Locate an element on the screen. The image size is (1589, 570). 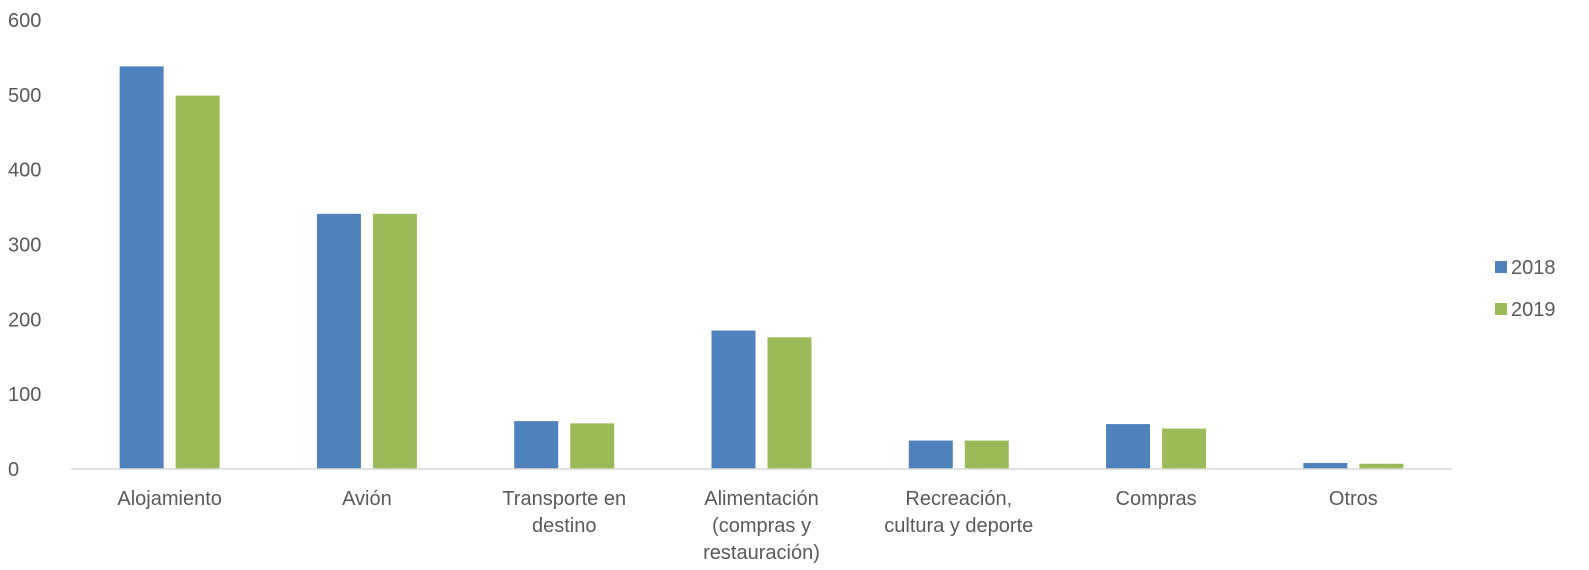
y-tick-label: 400 is located at coordinates (24, 171).